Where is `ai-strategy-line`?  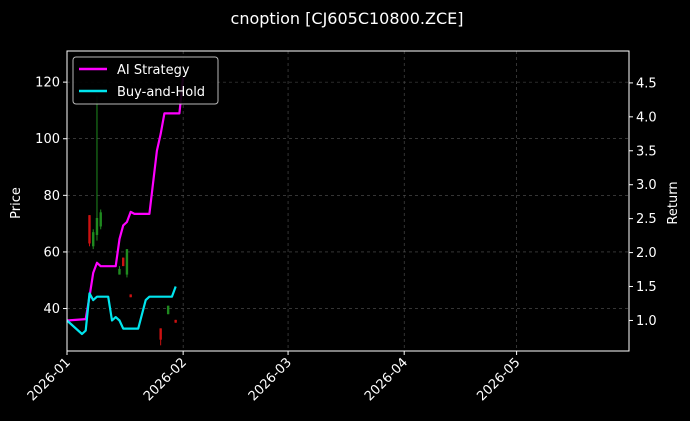 ai-strategy-line is located at coordinates (125, 199).